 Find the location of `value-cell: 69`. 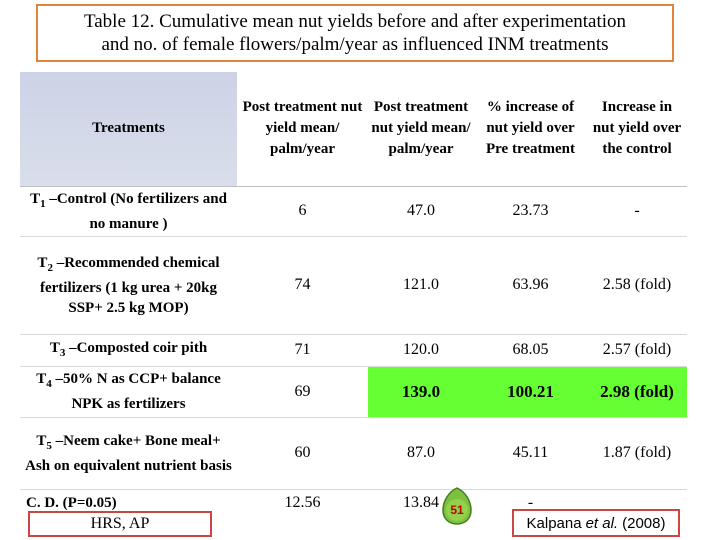

value-cell: 69 is located at coordinates (302, 392).